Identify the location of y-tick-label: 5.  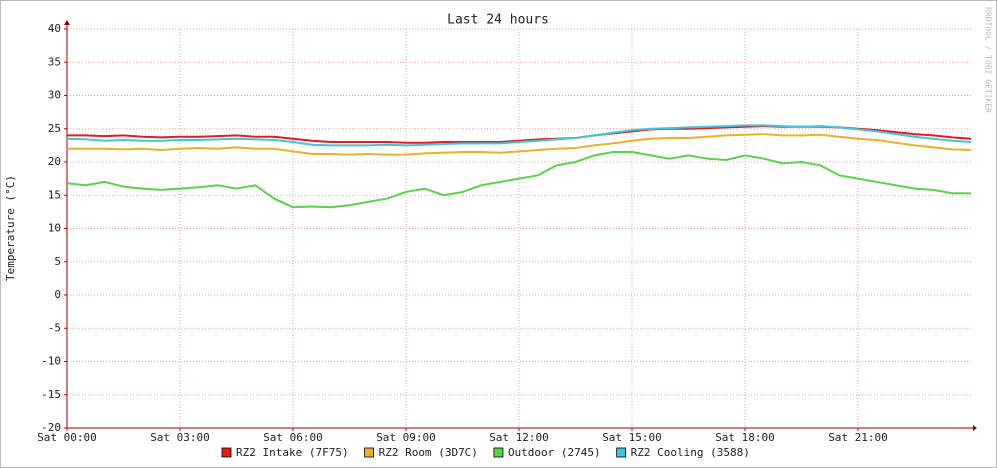
(57, 261).